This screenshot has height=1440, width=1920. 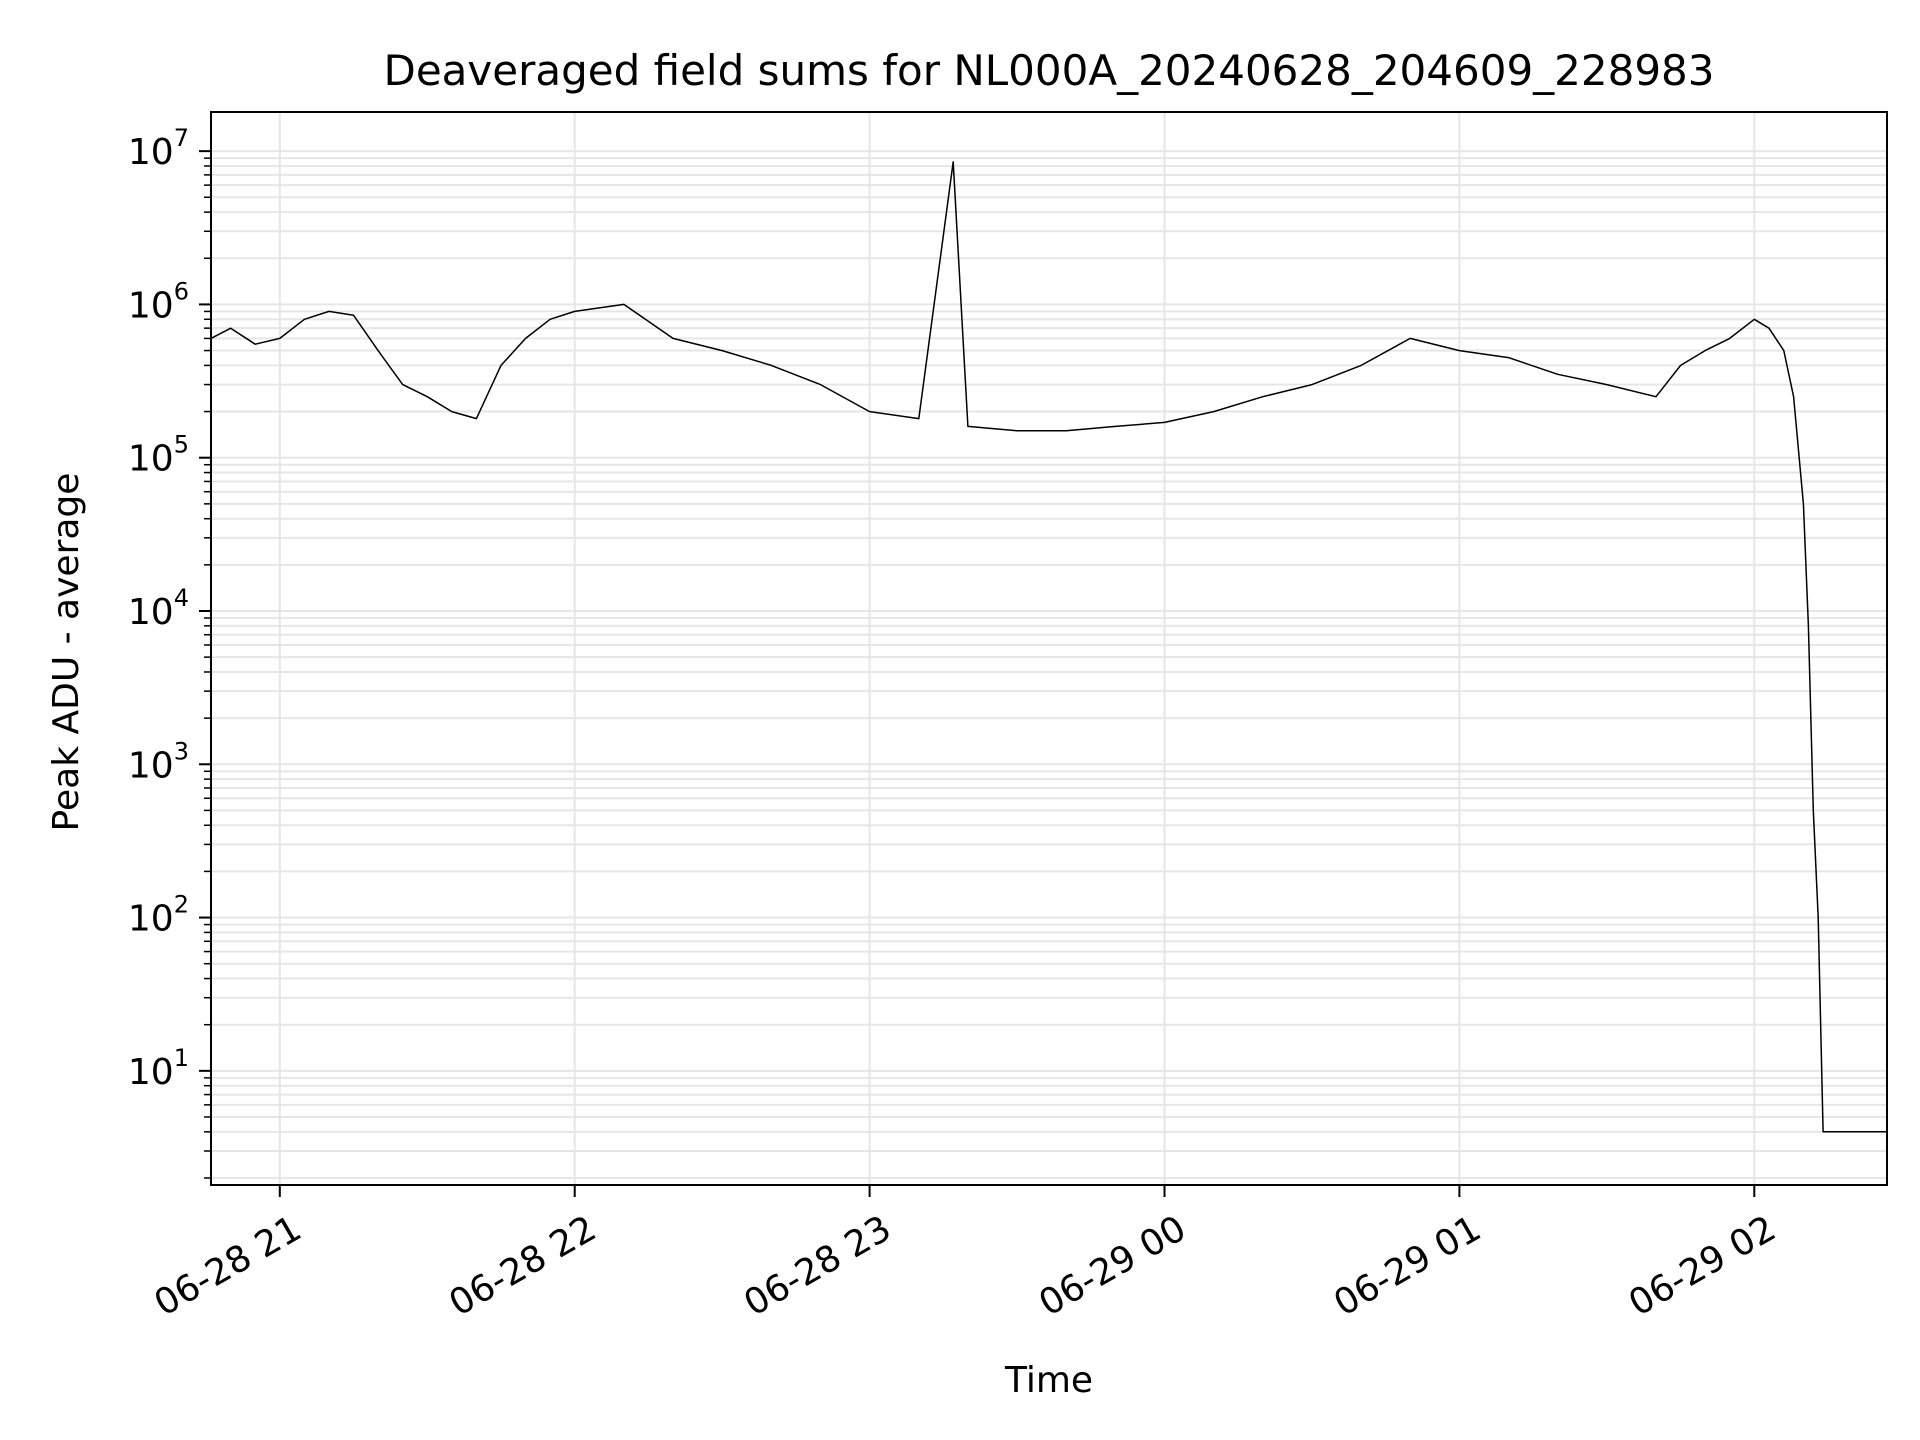 What do you see at coordinates (1048, 1380) in the screenshot?
I see `x-axis-label: Time` at bounding box center [1048, 1380].